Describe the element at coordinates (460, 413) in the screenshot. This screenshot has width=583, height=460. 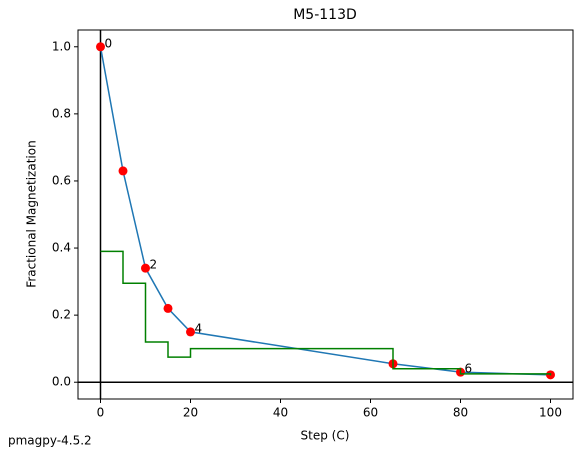
I see `x-tick-label: 80` at that location.